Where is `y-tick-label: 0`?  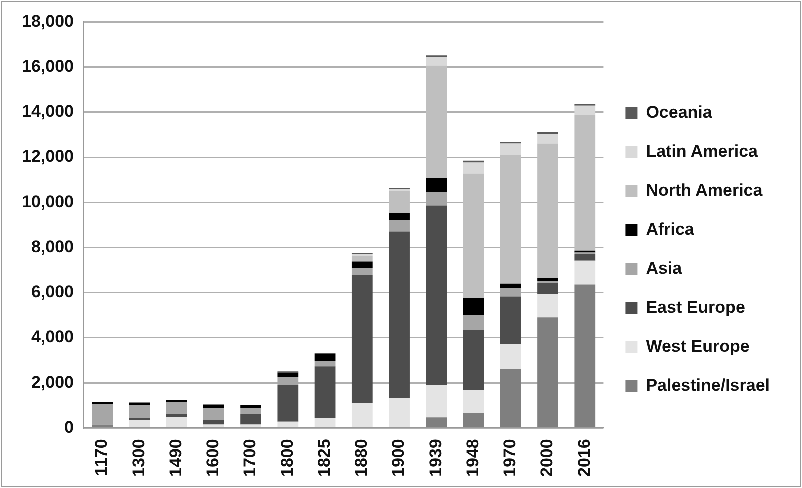 y-tick-label: 0 is located at coordinates (69, 427).